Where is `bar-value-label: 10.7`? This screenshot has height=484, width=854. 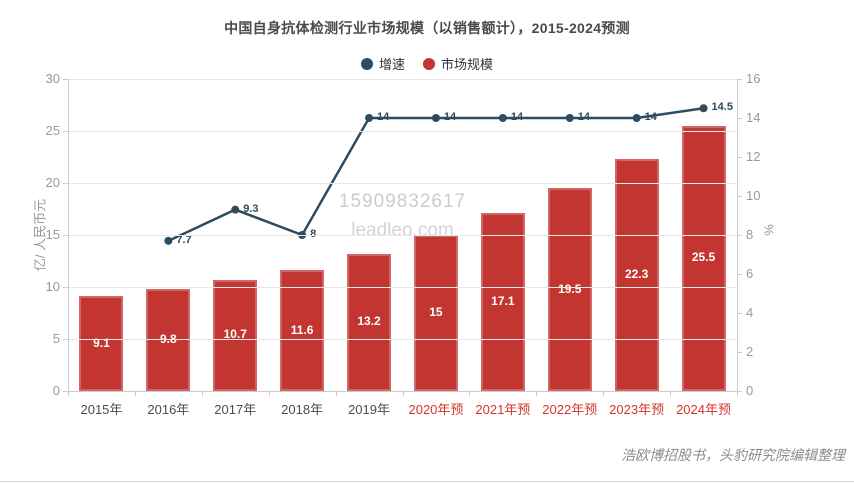
bar-value-label: 10.7 is located at coordinates (235, 334).